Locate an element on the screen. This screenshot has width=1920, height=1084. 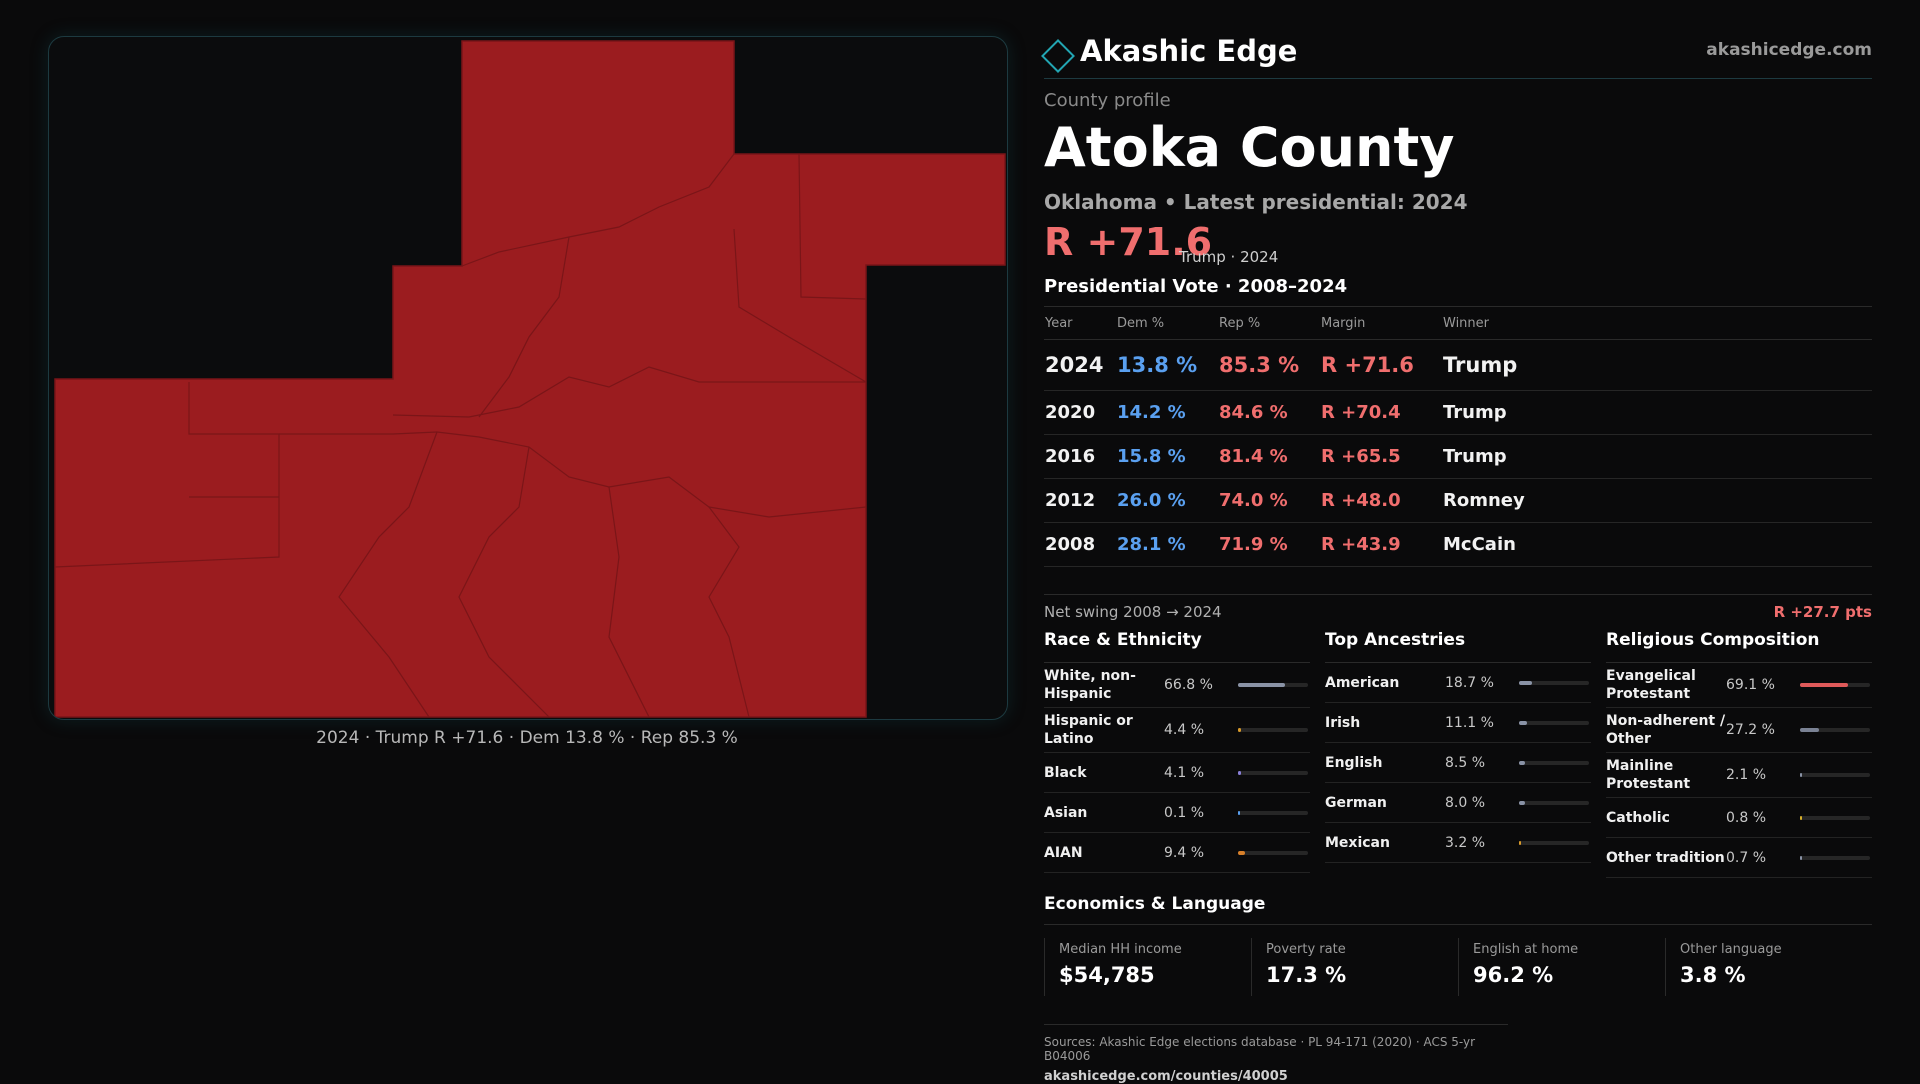
econ-value: $54,785 is located at coordinates (1107, 975).